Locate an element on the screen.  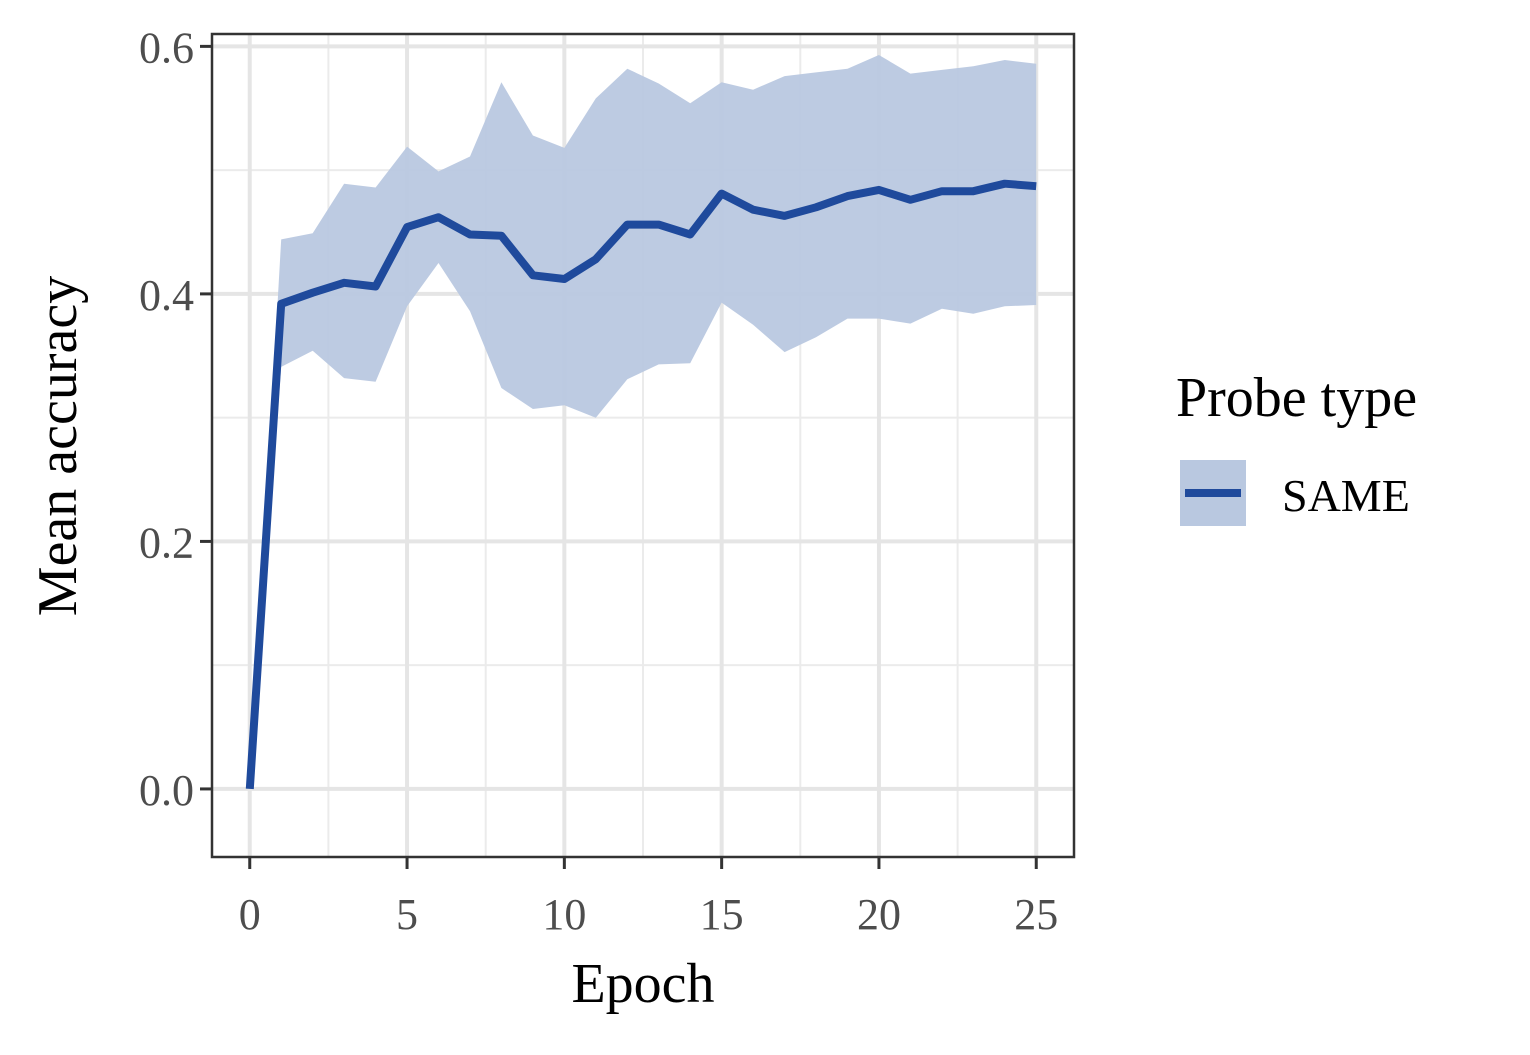
x-tick-label: 5 is located at coordinates (407, 914).